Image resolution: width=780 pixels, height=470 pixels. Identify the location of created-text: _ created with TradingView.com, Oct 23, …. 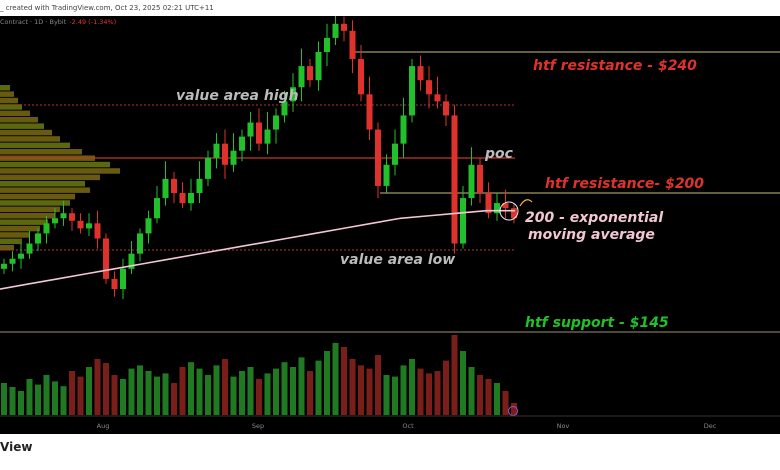
(107, 8).